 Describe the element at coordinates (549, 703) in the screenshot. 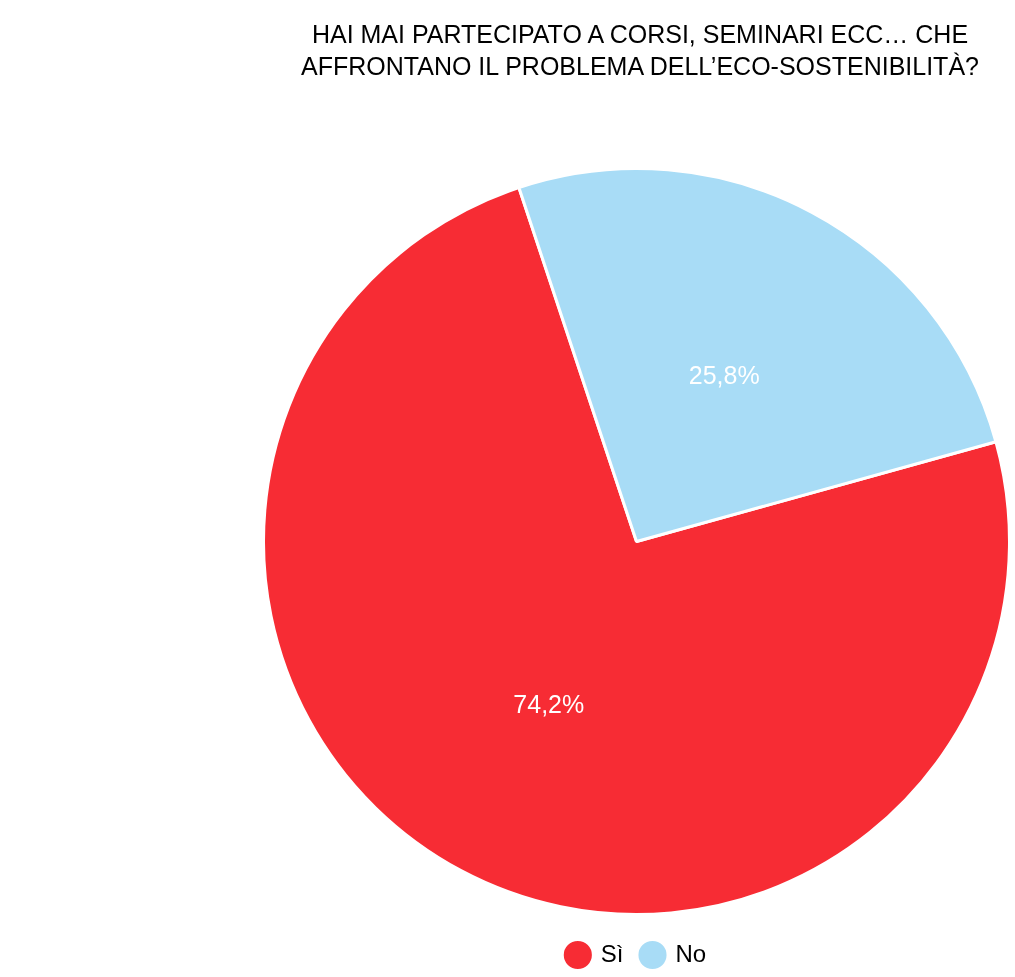

I see `data-label: 74,2%` at that location.